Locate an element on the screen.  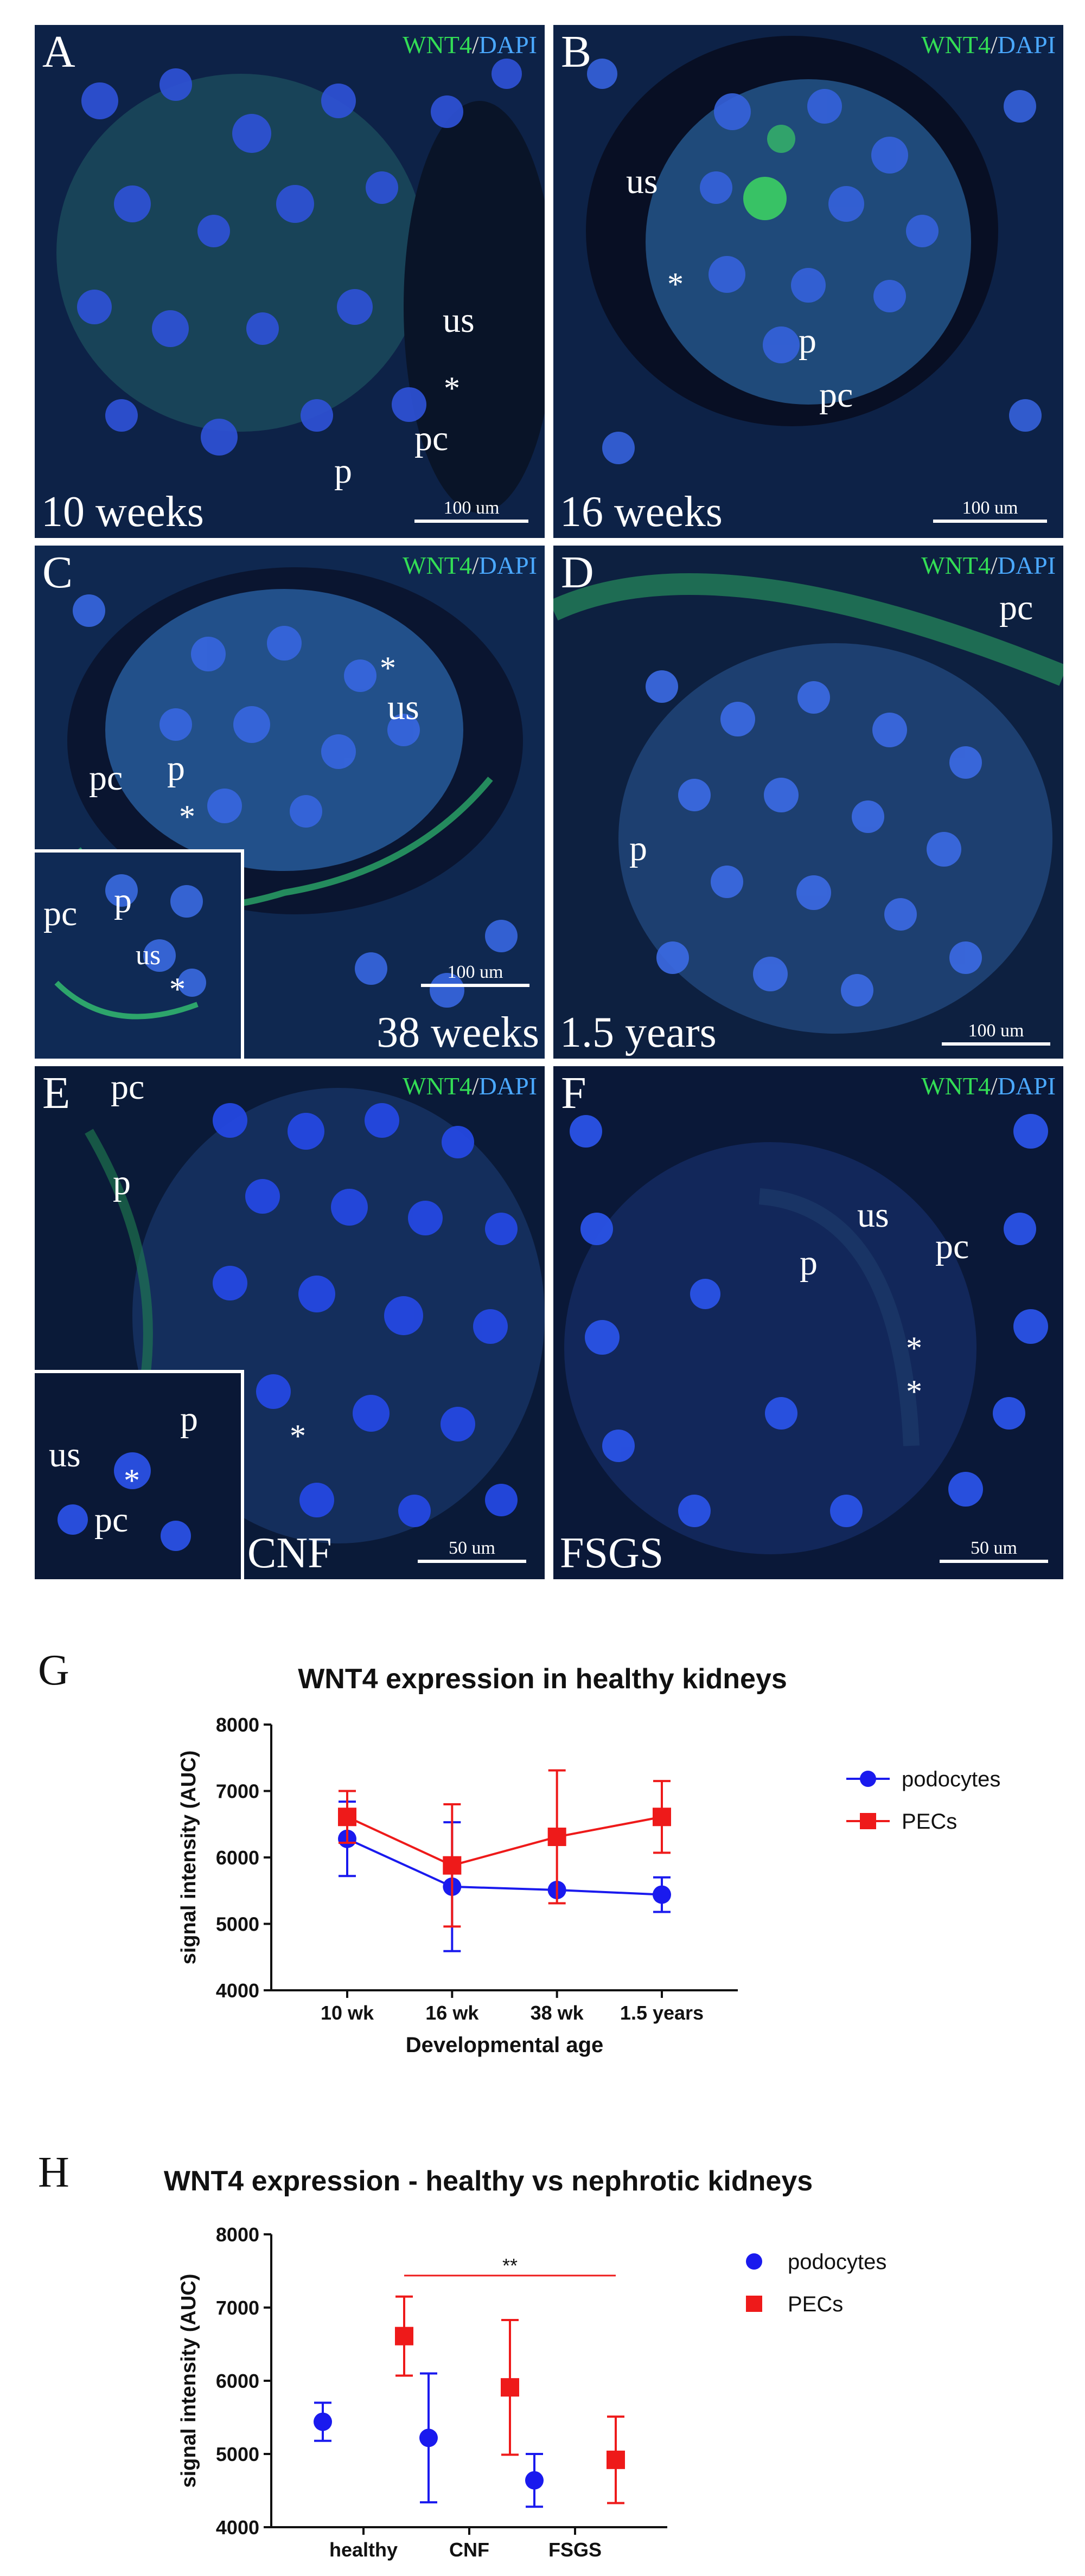
x-axis-label: Developmental age is located at coordinates (505, 2045).